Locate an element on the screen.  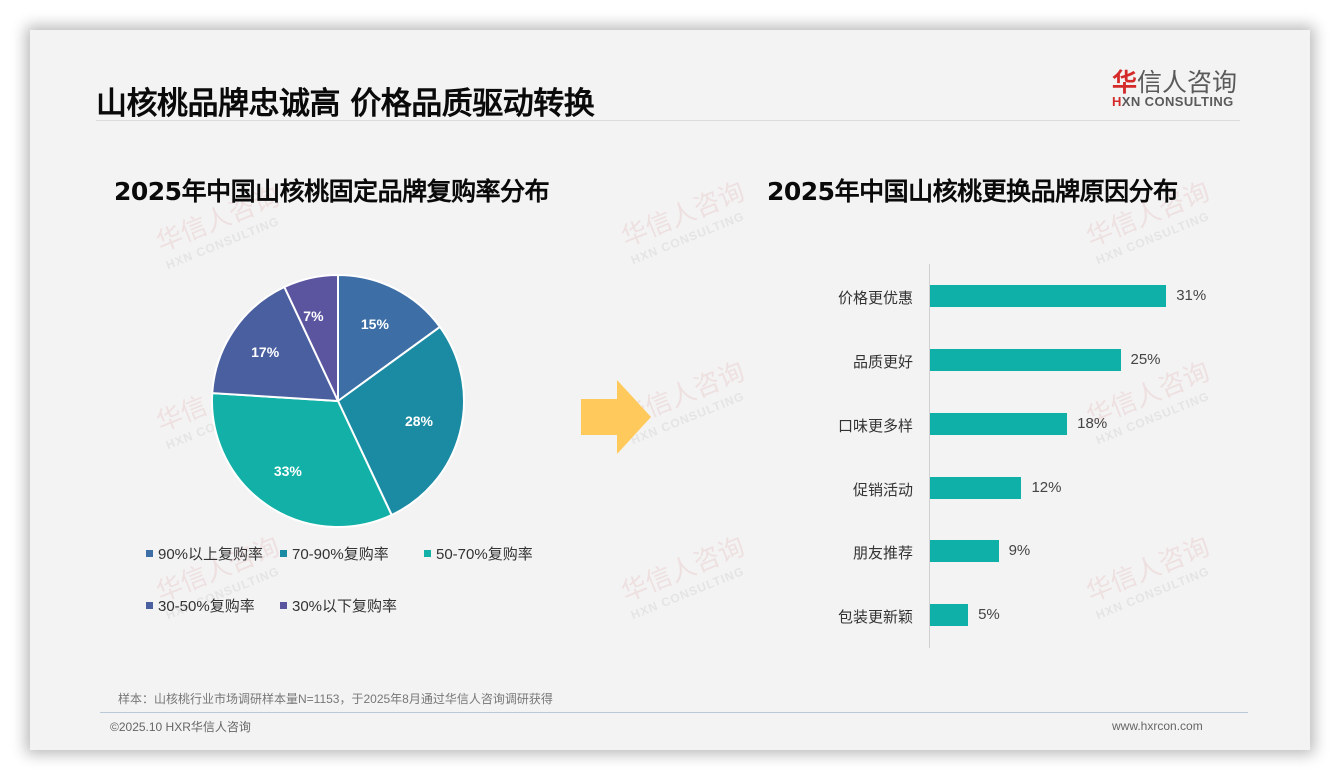
pie-slices is located at coordinates (338, 400).